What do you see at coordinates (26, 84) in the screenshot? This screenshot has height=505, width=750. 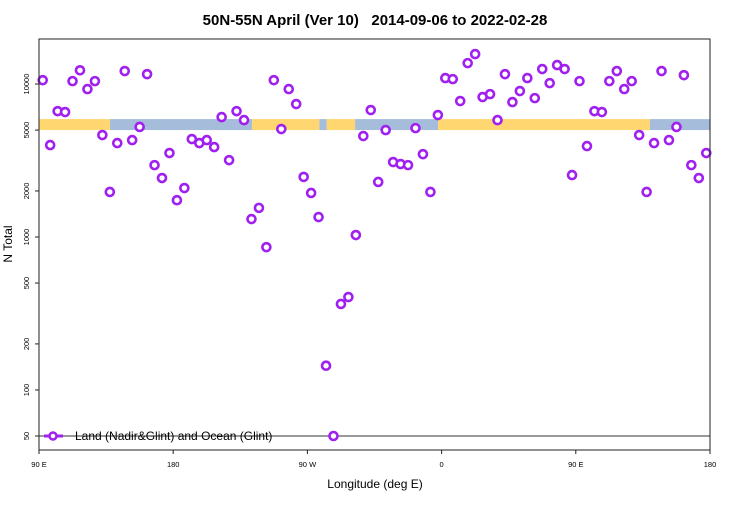 I see `y-tick-label: 10000` at bounding box center [26, 84].